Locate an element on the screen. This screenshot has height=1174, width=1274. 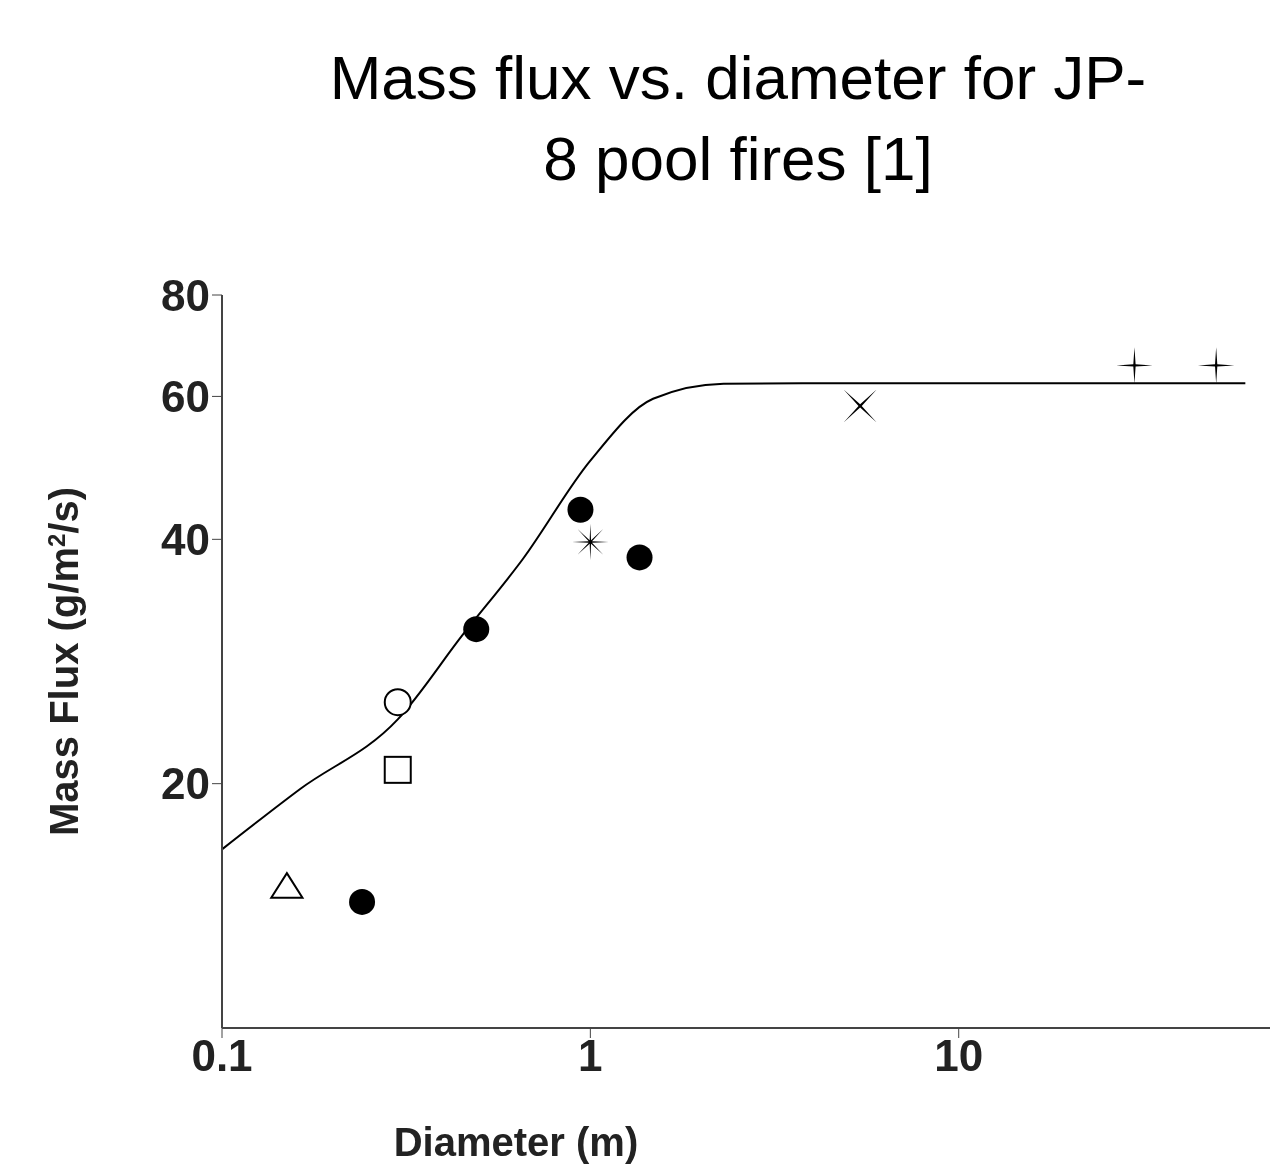
chart-title: Mass flux vs. diameter for JP-8 pool fires [1] is located at coordinates (738, 118).